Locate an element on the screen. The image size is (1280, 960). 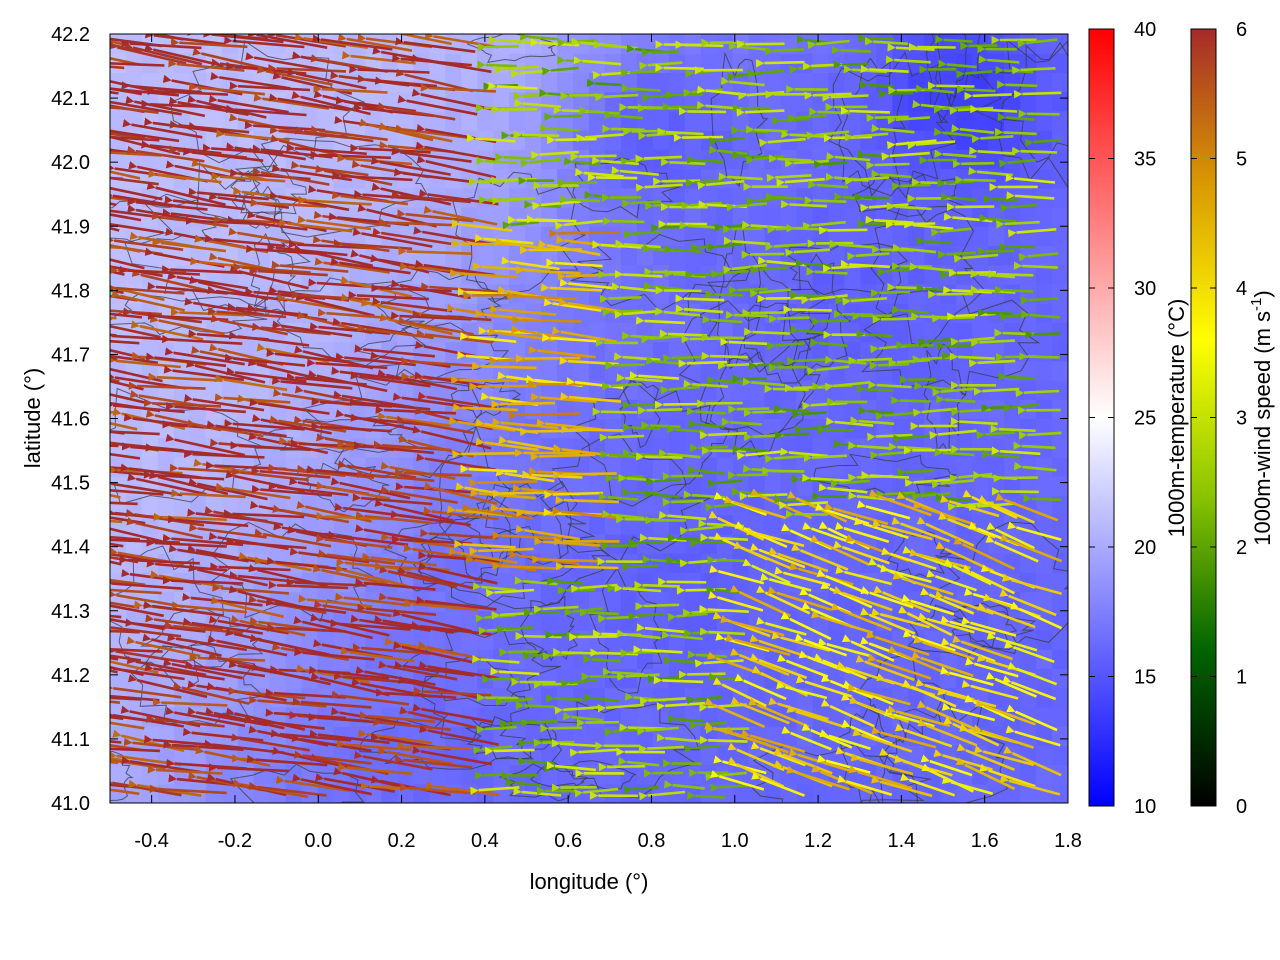
y-tick-label: 41.3 is located at coordinates (70, 612).